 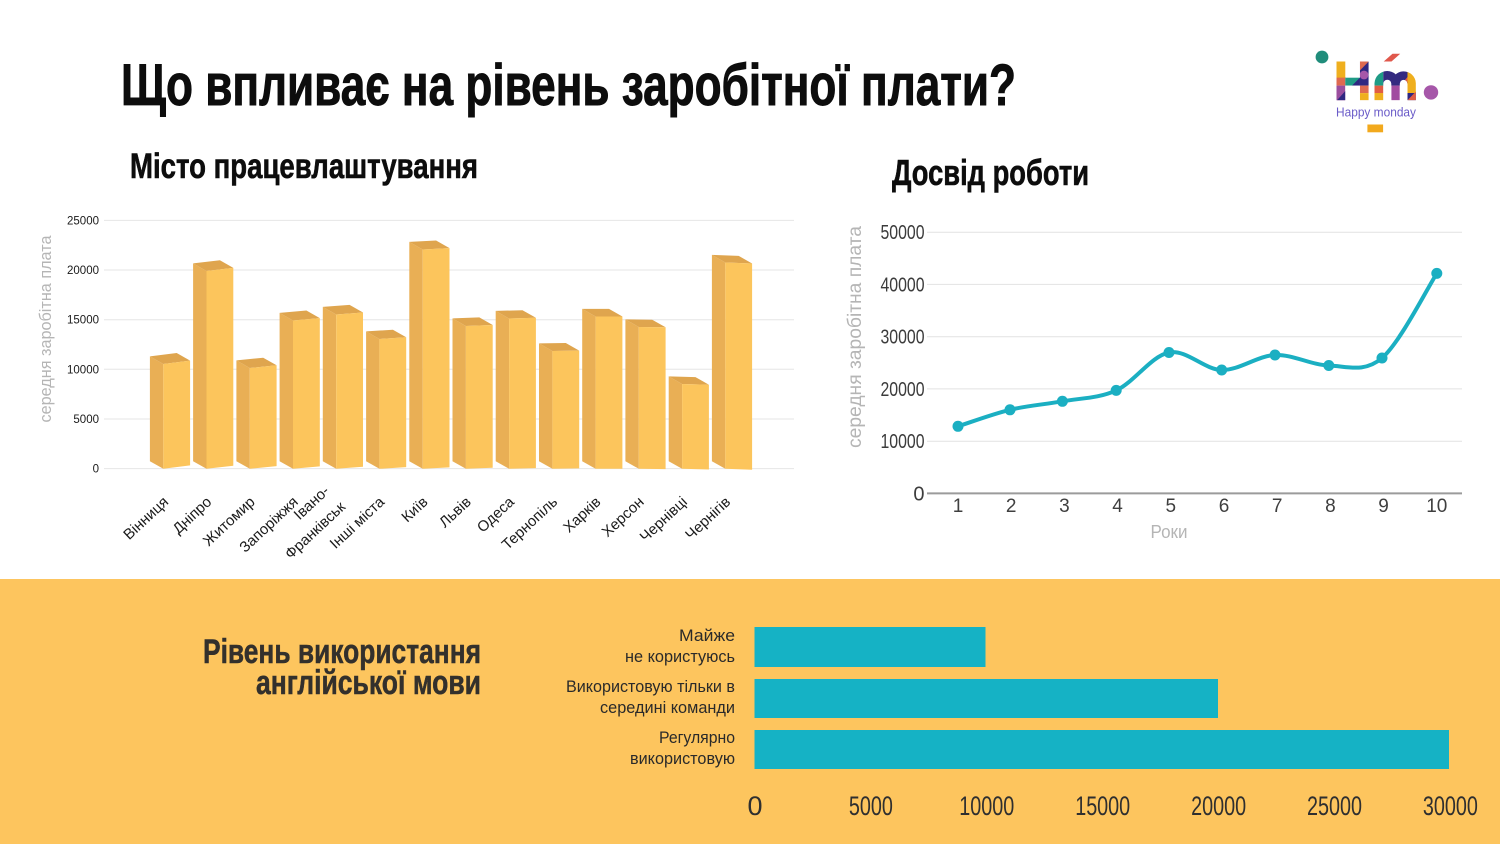 What do you see at coordinates (368, 683) in the screenshot?
I see `svg-text: англійської мови` at bounding box center [368, 683].